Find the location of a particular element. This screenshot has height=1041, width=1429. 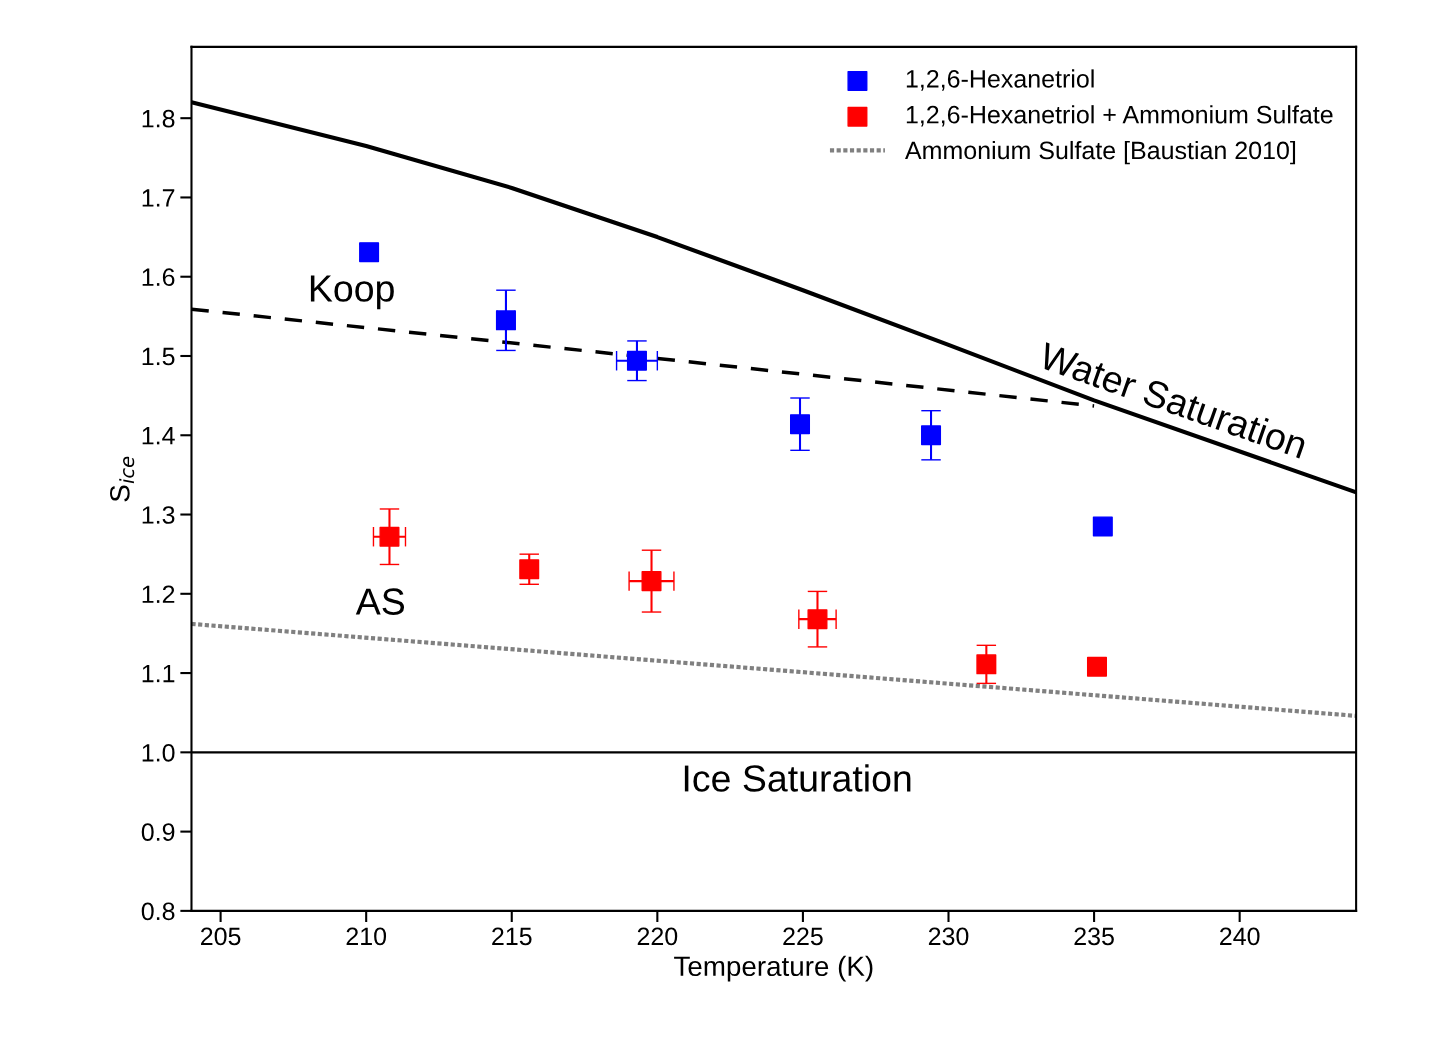

ref-line-label: Ice Saturation is located at coordinates (797, 778).